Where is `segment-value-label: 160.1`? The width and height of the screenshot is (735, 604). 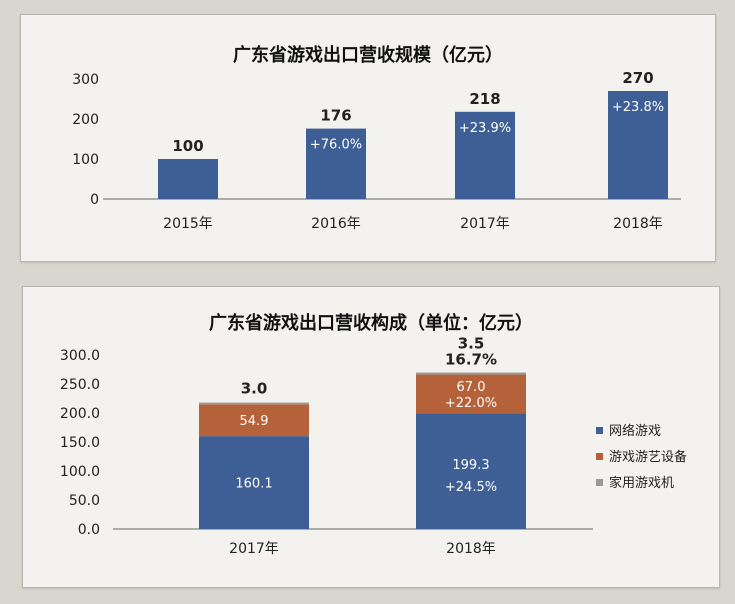
segment-value-label: 160.1 is located at coordinates (253, 484).